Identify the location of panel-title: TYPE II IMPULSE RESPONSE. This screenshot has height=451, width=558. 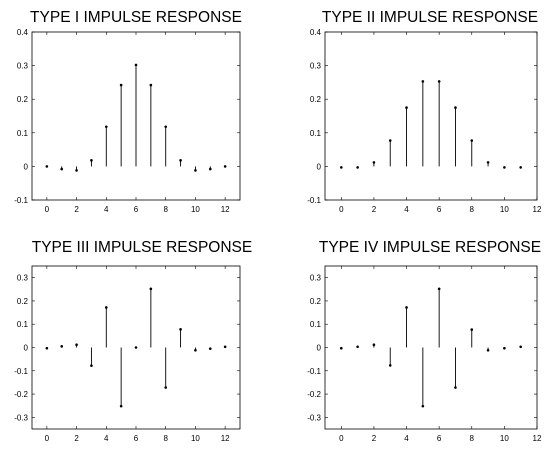
(430, 17).